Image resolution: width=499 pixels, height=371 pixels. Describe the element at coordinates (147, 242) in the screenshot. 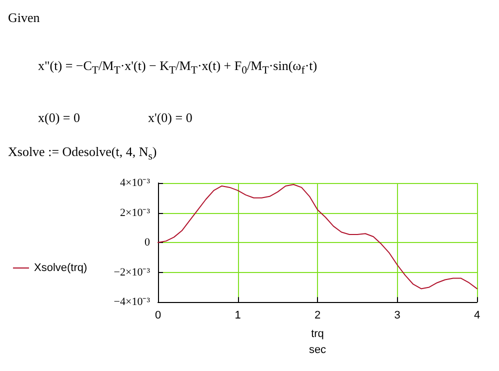

I see `y-tick-label: 0` at that location.